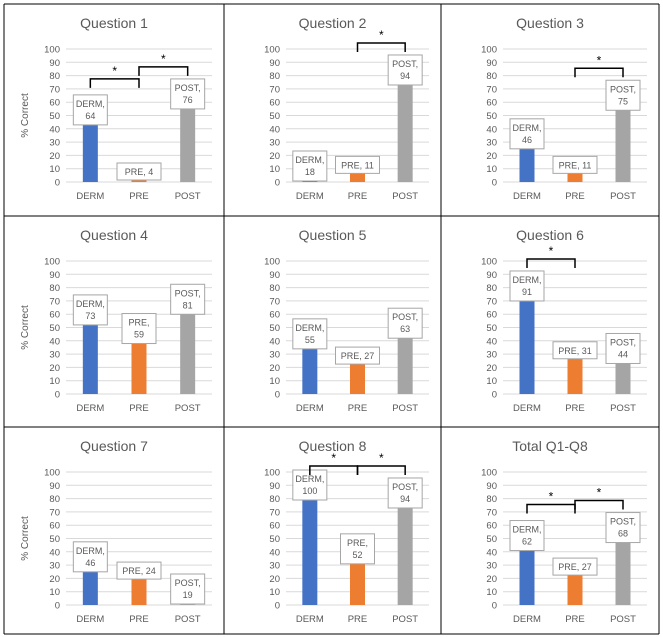 This screenshot has width=663, height=637. What do you see at coordinates (550, 23) in the screenshot?
I see `chart-title: Question 3` at bounding box center [550, 23].